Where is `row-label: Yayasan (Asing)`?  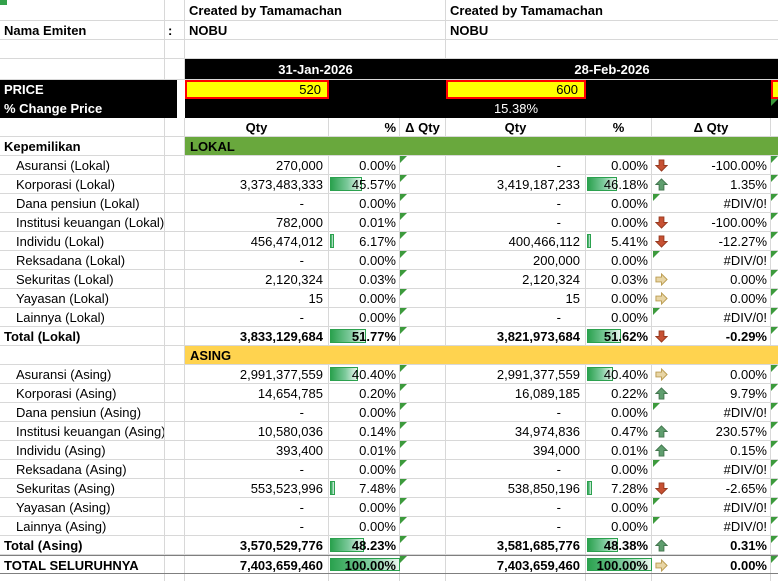 row-label: Yayasan (Asing) is located at coordinates (82, 507).